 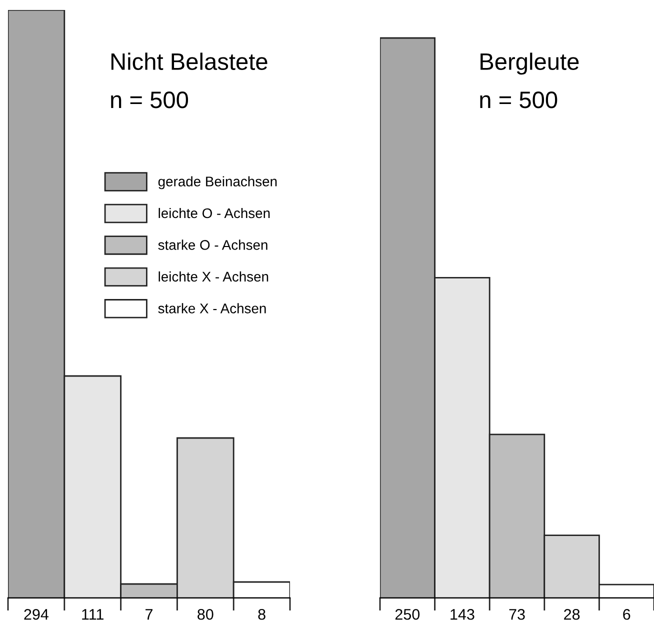 I want to click on data-label: 6, so click(x=626, y=614).